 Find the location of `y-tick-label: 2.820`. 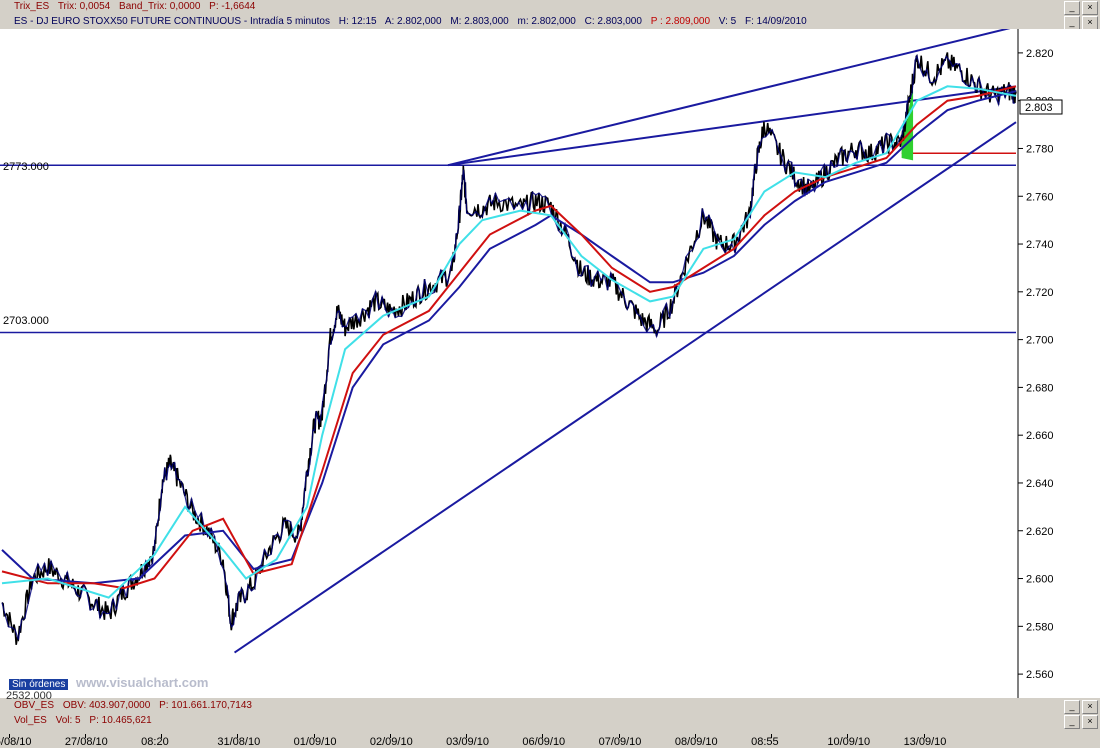

y-tick-label: 2.820 is located at coordinates (1040, 54).